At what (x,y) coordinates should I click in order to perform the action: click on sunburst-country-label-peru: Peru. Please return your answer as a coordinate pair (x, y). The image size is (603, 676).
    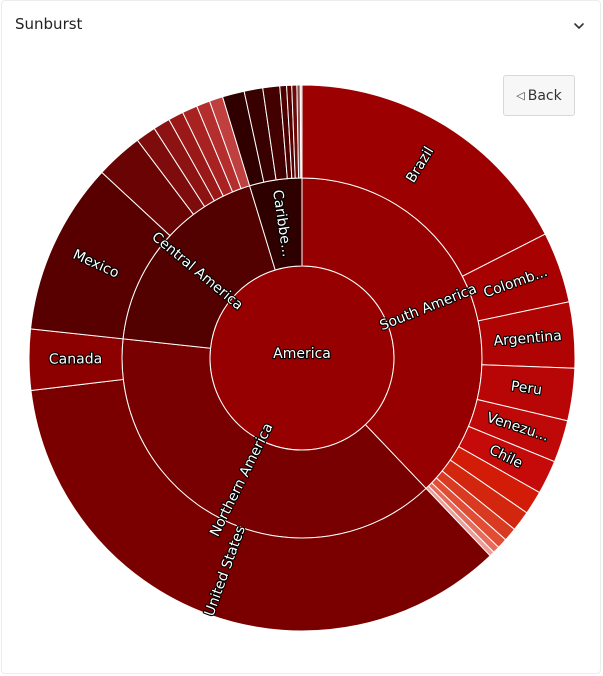
    Looking at the image, I should click on (526, 388).